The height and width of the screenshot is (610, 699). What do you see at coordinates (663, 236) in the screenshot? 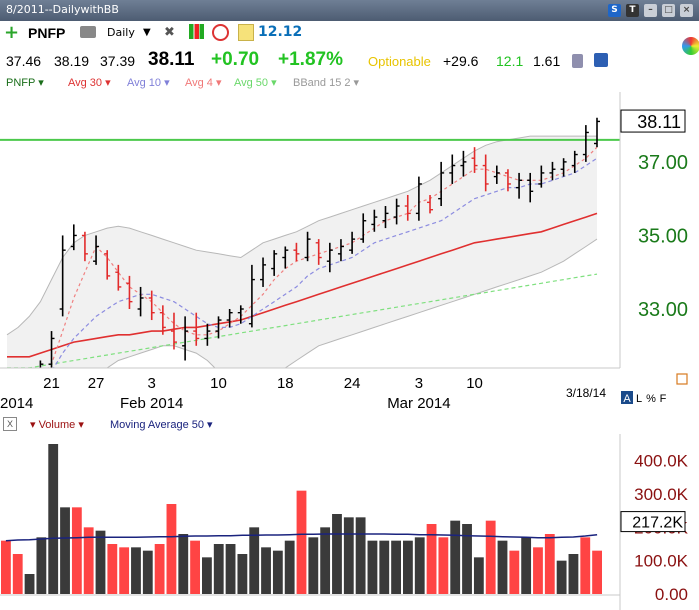
I see `price-tick-label: 35.00` at bounding box center [663, 236].